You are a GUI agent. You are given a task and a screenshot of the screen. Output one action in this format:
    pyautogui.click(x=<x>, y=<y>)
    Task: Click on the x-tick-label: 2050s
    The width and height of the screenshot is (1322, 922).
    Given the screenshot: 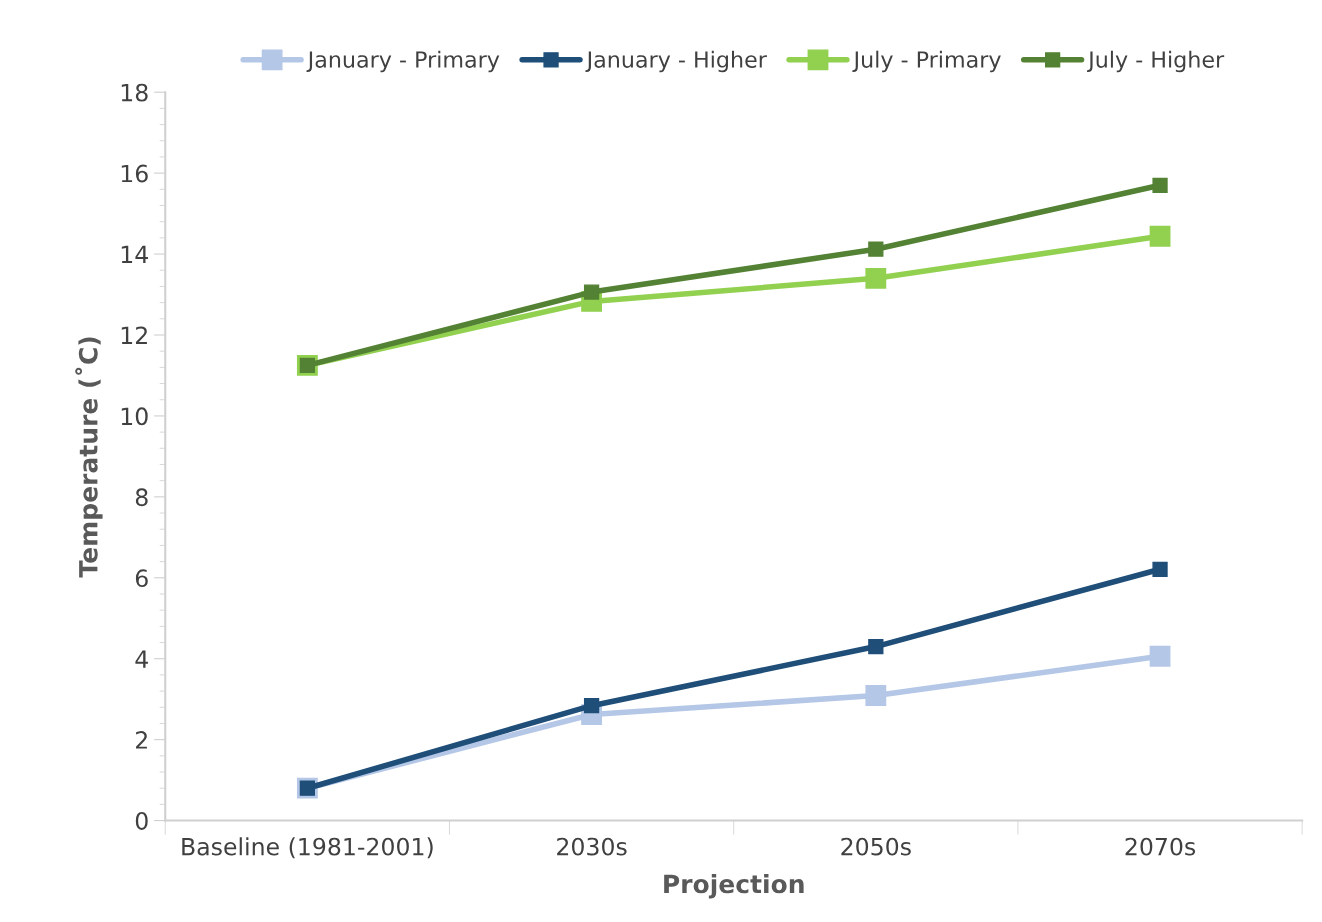 What is the action you would take?
    pyautogui.click(x=876, y=846)
    